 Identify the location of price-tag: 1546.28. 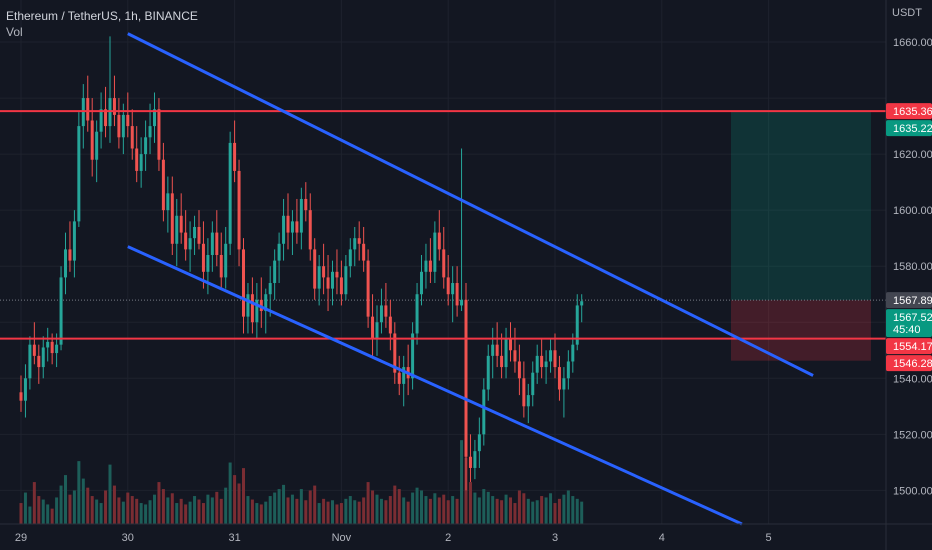
(909, 363).